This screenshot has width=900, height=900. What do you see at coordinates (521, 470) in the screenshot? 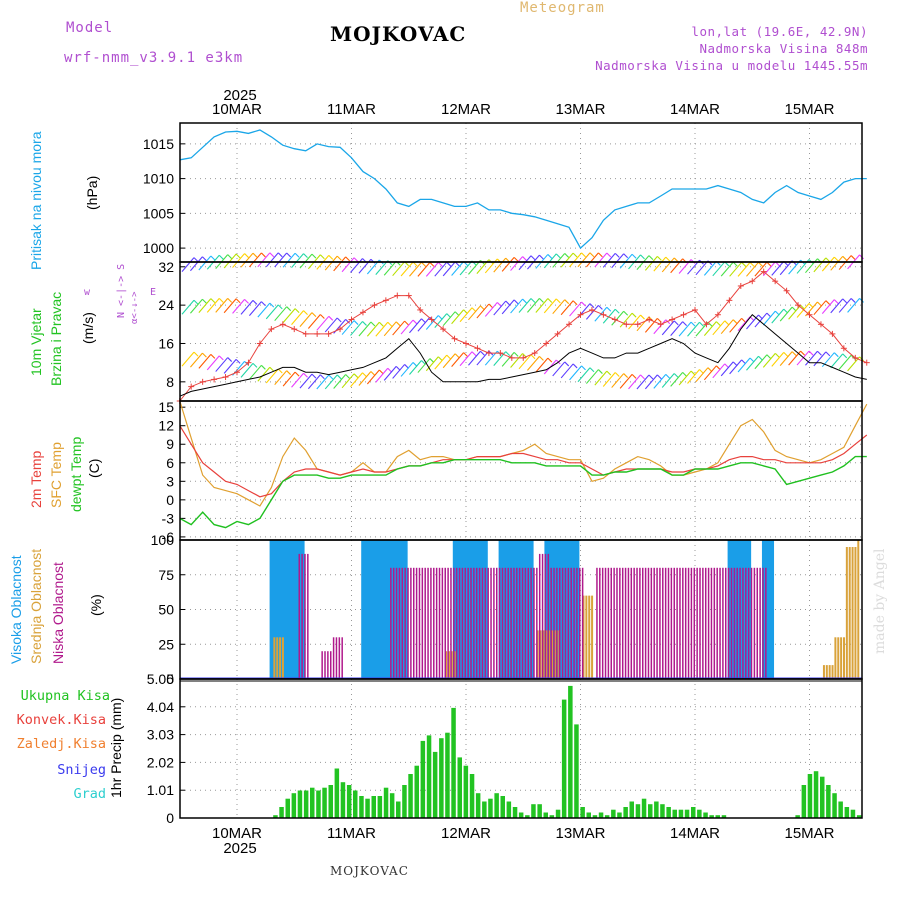
I see `temp-panel-frame` at bounding box center [521, 470].